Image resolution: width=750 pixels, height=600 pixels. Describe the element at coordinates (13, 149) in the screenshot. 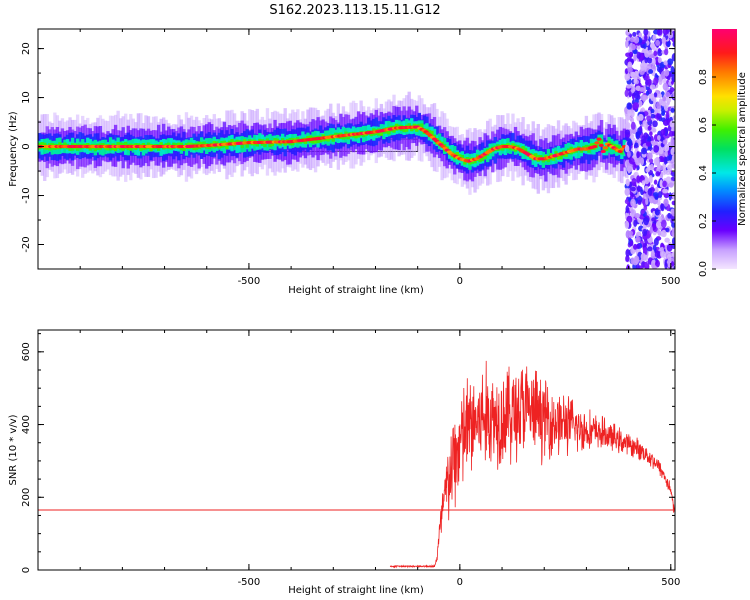

I see `spectrogram-y-axis-label: Frequency (Hz)` at that location.